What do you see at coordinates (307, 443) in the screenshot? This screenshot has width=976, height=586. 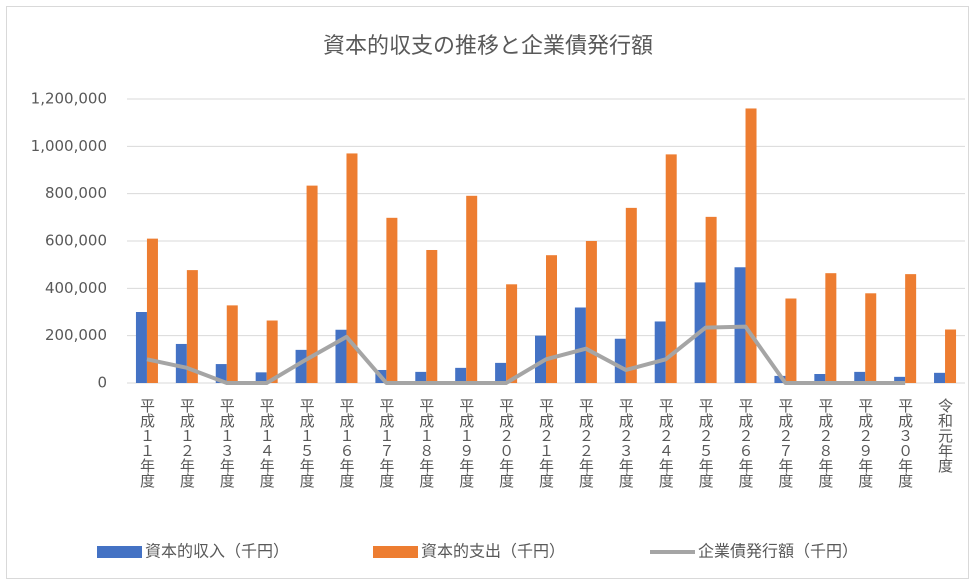 I see `x-tick-label: 平成１５年度` at bounding box center [307, 443].